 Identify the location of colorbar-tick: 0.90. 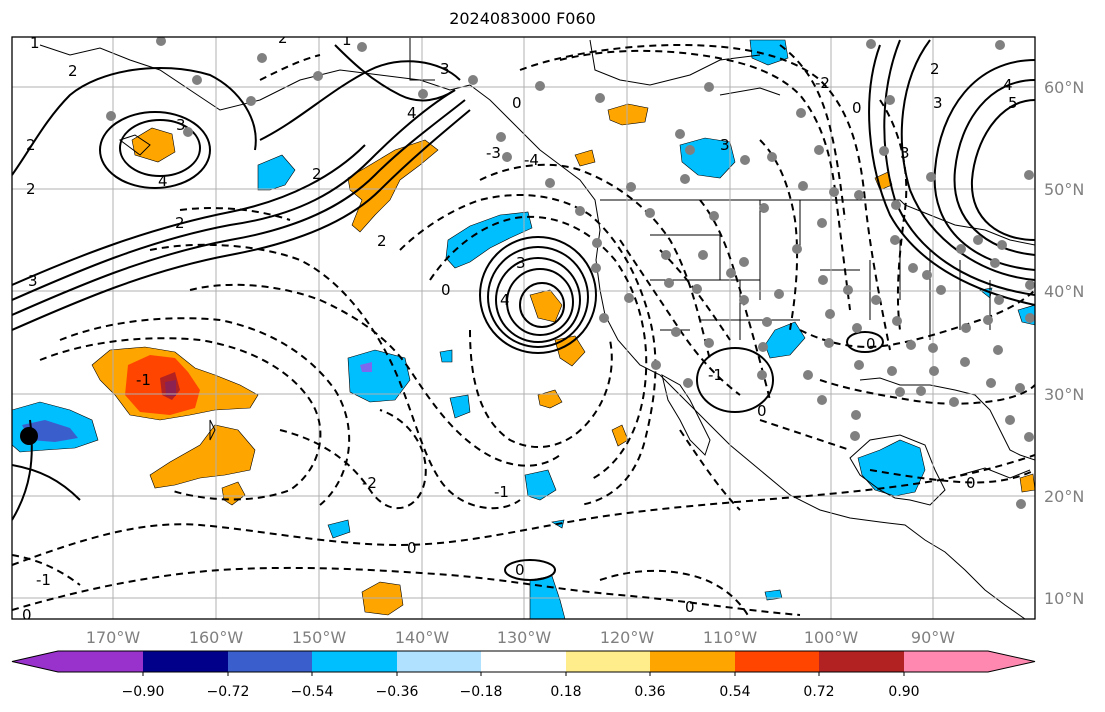
(903, 692).